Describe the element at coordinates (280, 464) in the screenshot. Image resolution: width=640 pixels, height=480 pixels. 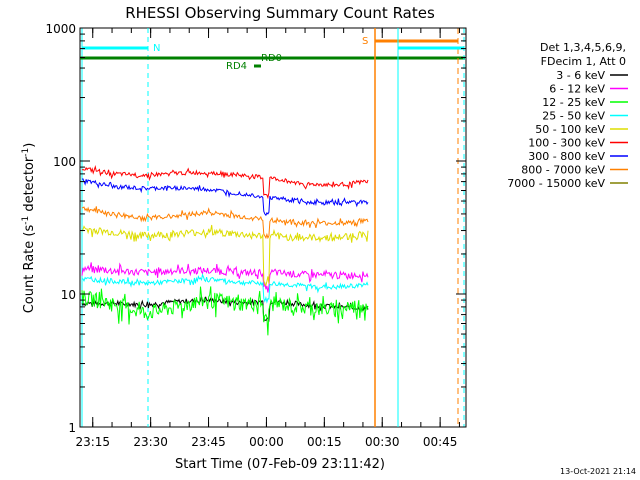
I see `x-axis-label: Start Time (07-Feb-09 23:11:42)` at that location.